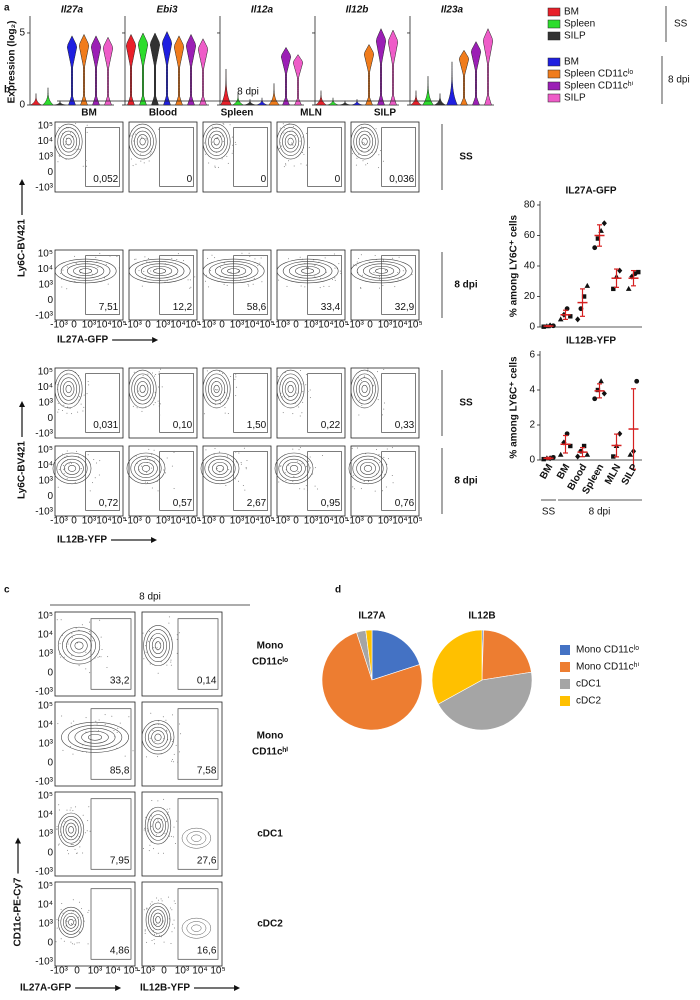 The image size is (700, 1000). Describe the element at coordinates (82, 340) in the screenshot. I see `x-axis-label: IL27A-GFP` at that location.